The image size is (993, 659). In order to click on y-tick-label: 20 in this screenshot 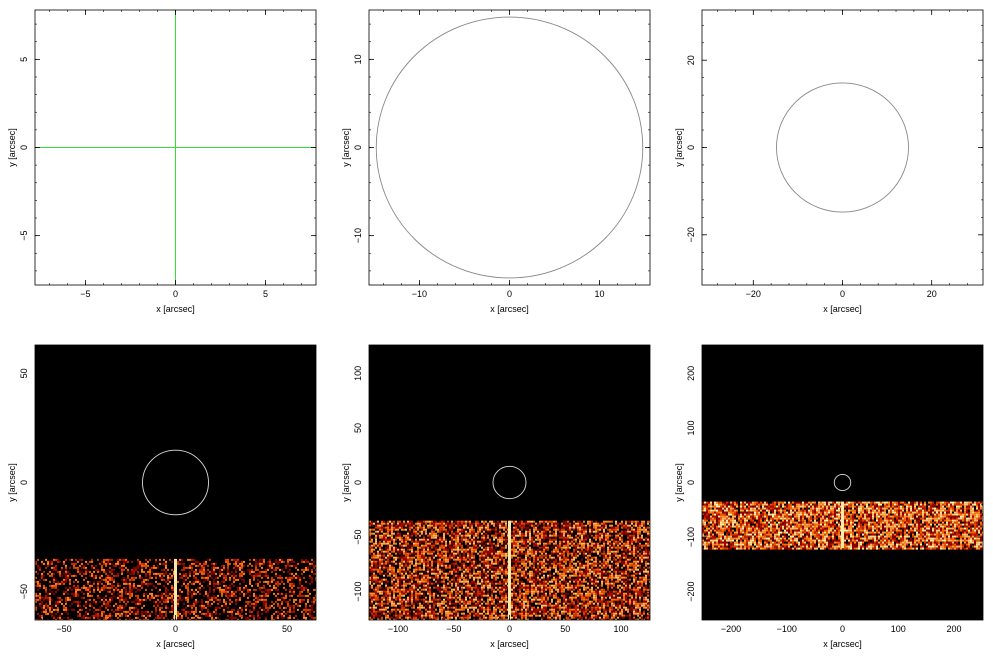, I will do `click(691, 60)`.